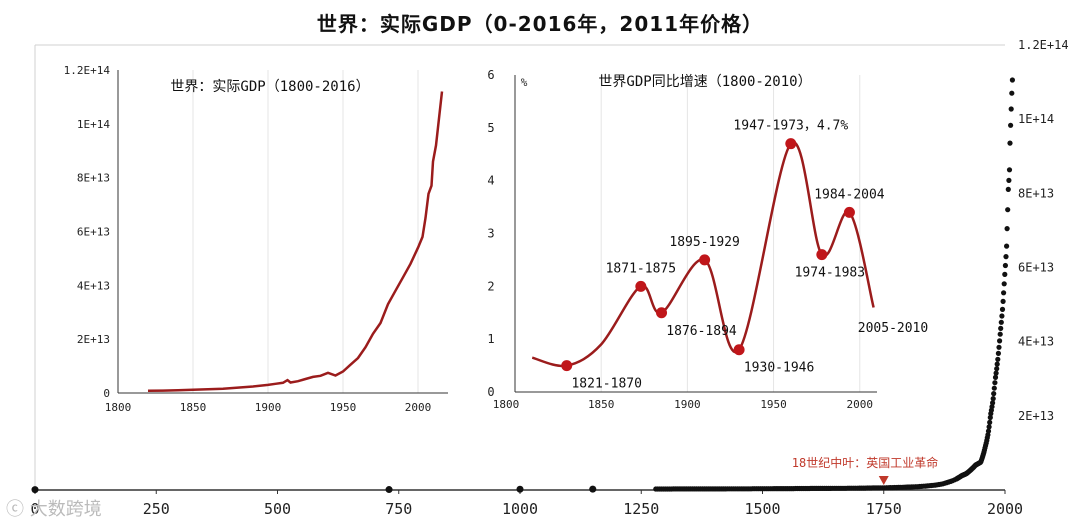 The width and height of the screenshot is (1080, 528). What do you see at coordinates (1005, 509) in the screenshot?
I see `main-x-tick-label: 2000` at bounding box center [1005, 509].